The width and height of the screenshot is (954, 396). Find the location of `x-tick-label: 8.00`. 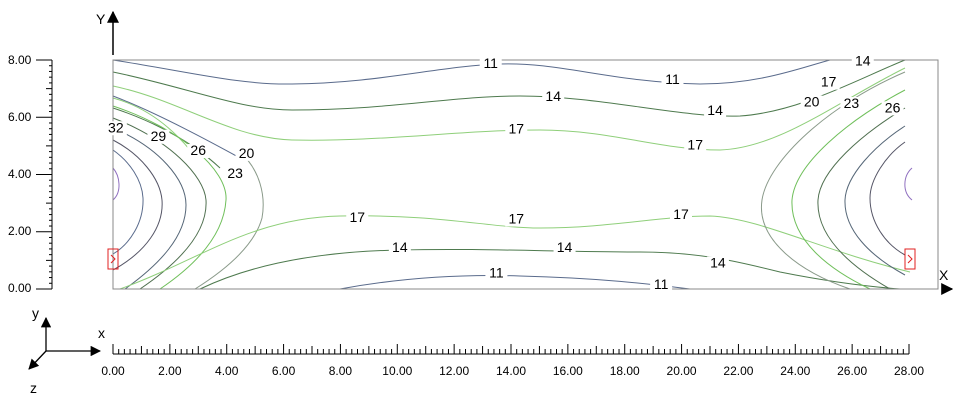

x-tick-label: 8.00 is located at coordinates (341, 371).